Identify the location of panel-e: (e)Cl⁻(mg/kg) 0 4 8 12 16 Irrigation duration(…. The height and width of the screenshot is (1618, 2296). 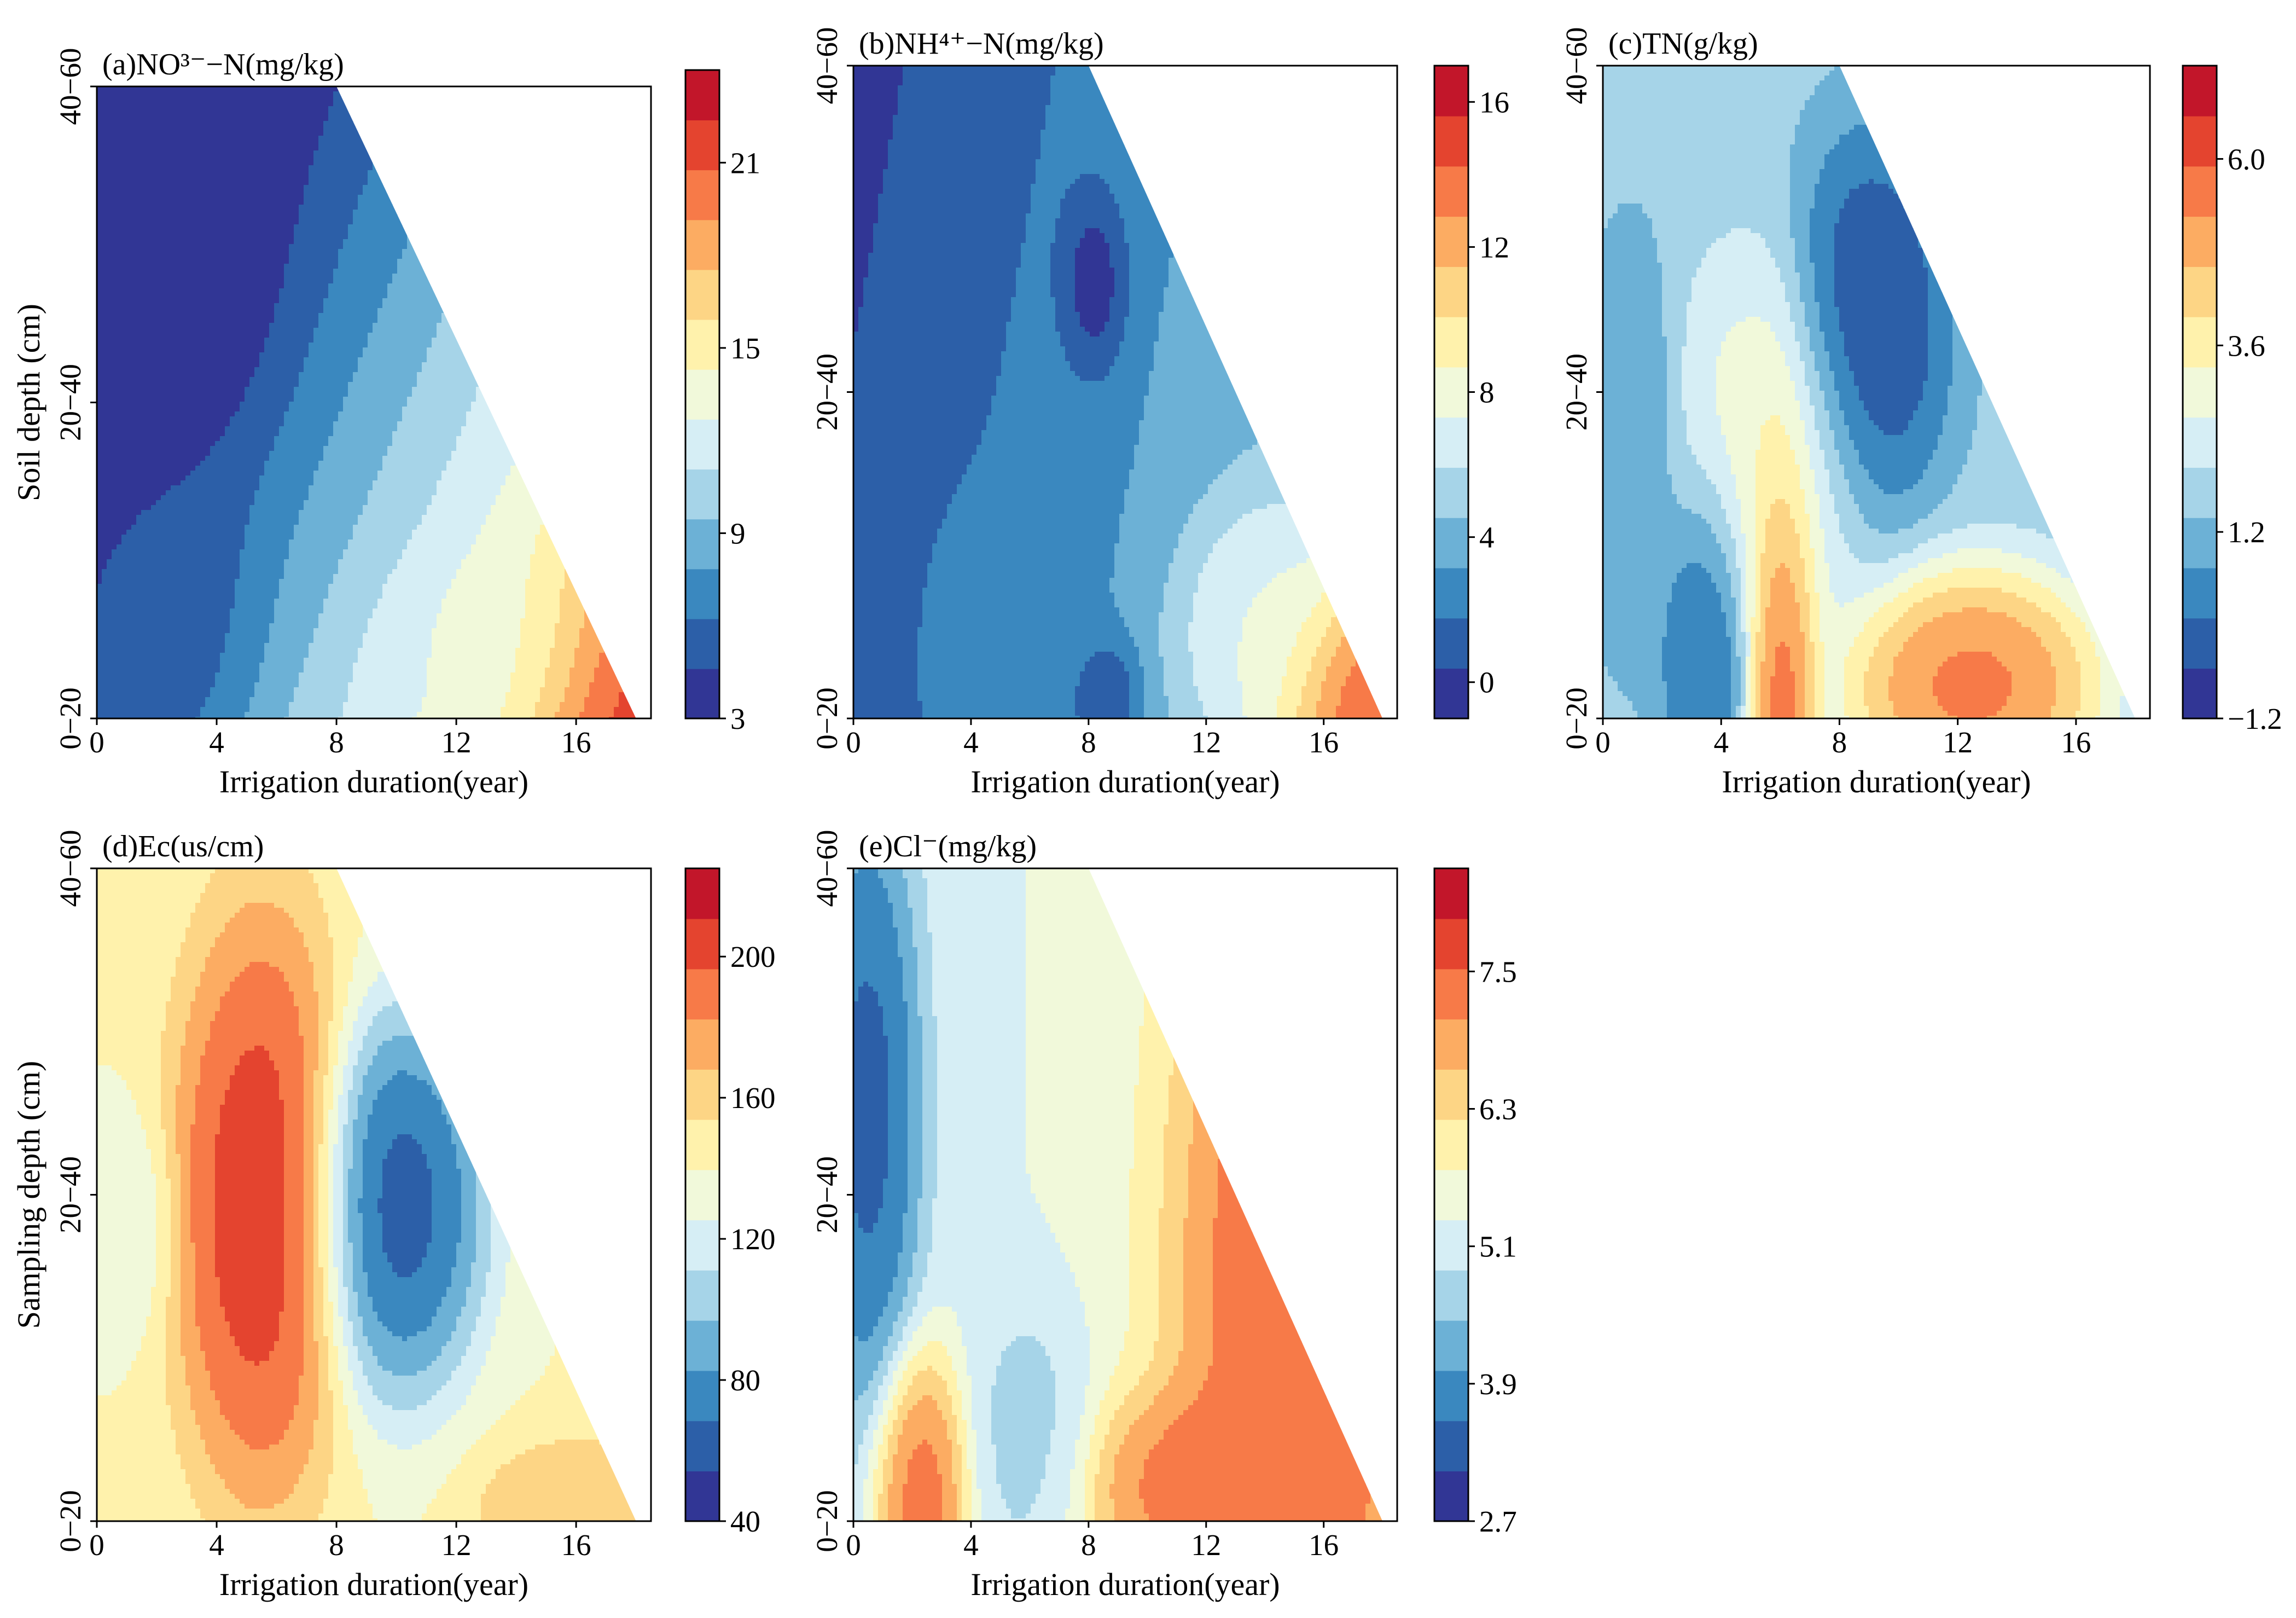
(1163, 1216).